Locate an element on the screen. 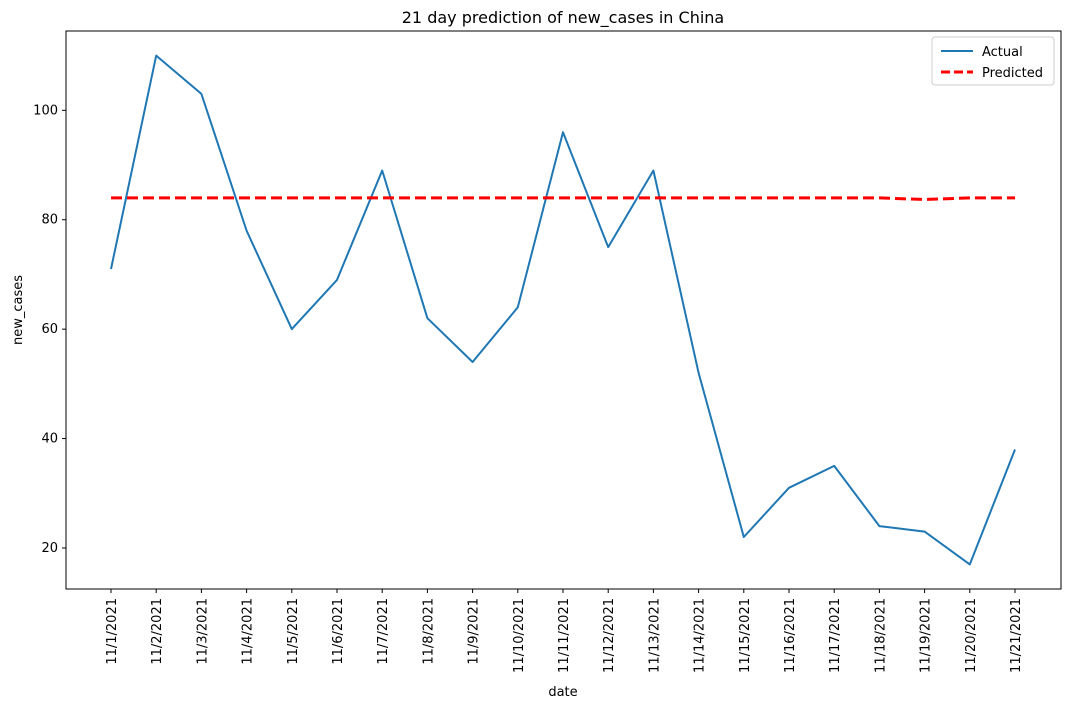  x-tick-label: 11/16/2021 is located at coordinates (790, 635).